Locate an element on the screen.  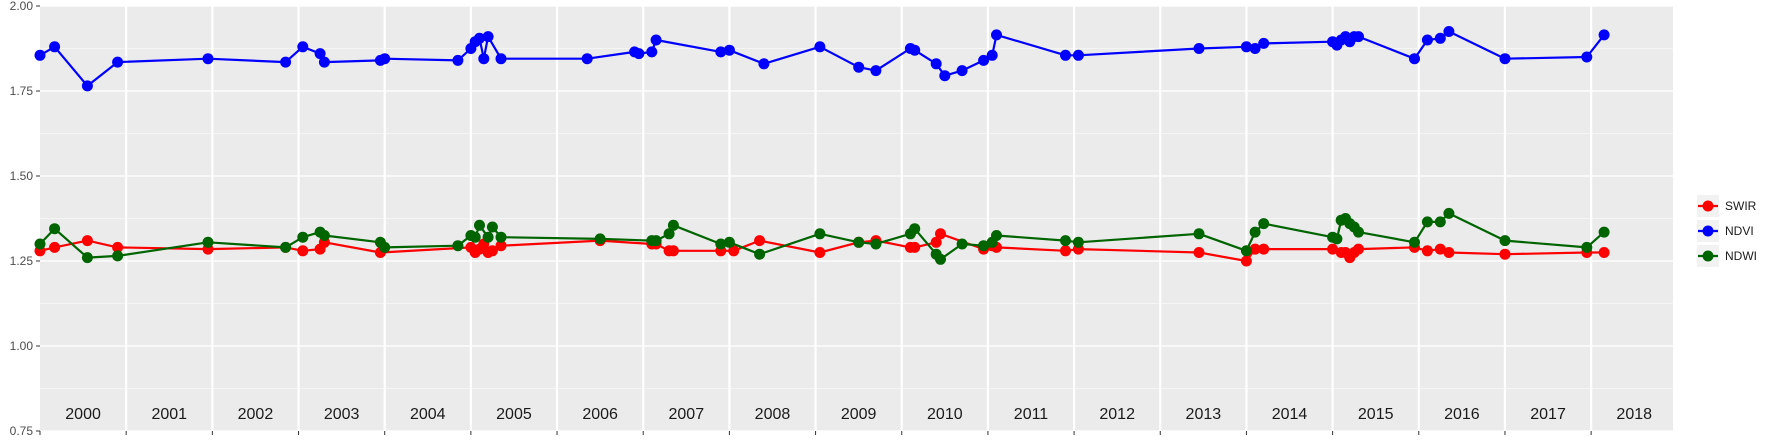
series-ndwi is located at coordinates (822, 236).